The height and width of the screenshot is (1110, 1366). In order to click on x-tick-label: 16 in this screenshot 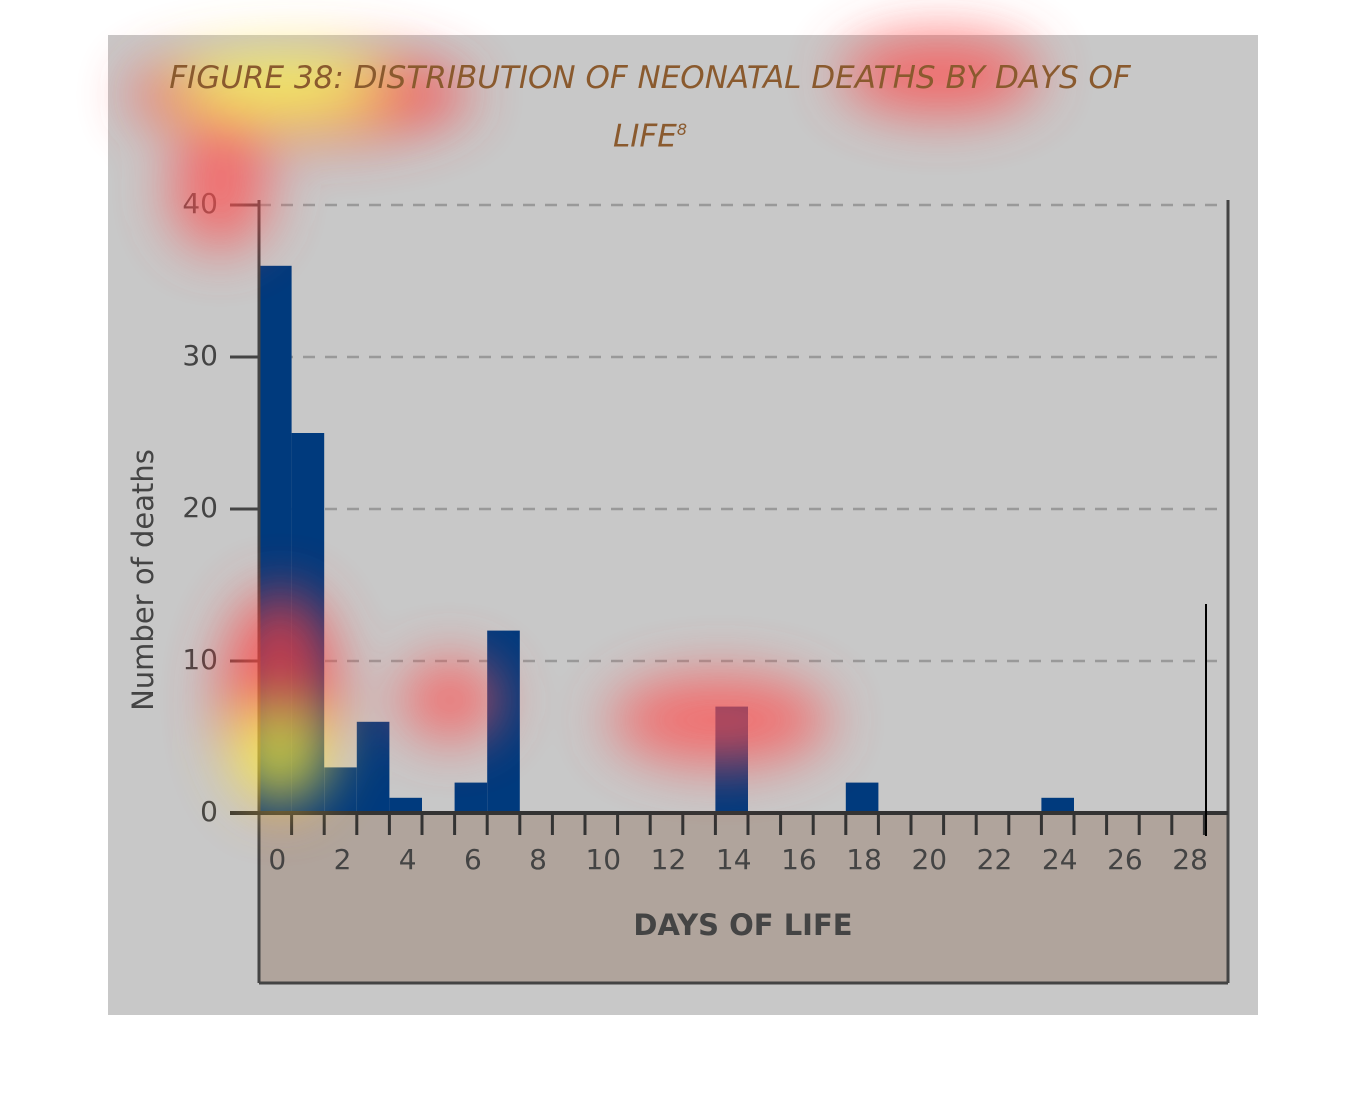, I will do `click(799, 859)`.